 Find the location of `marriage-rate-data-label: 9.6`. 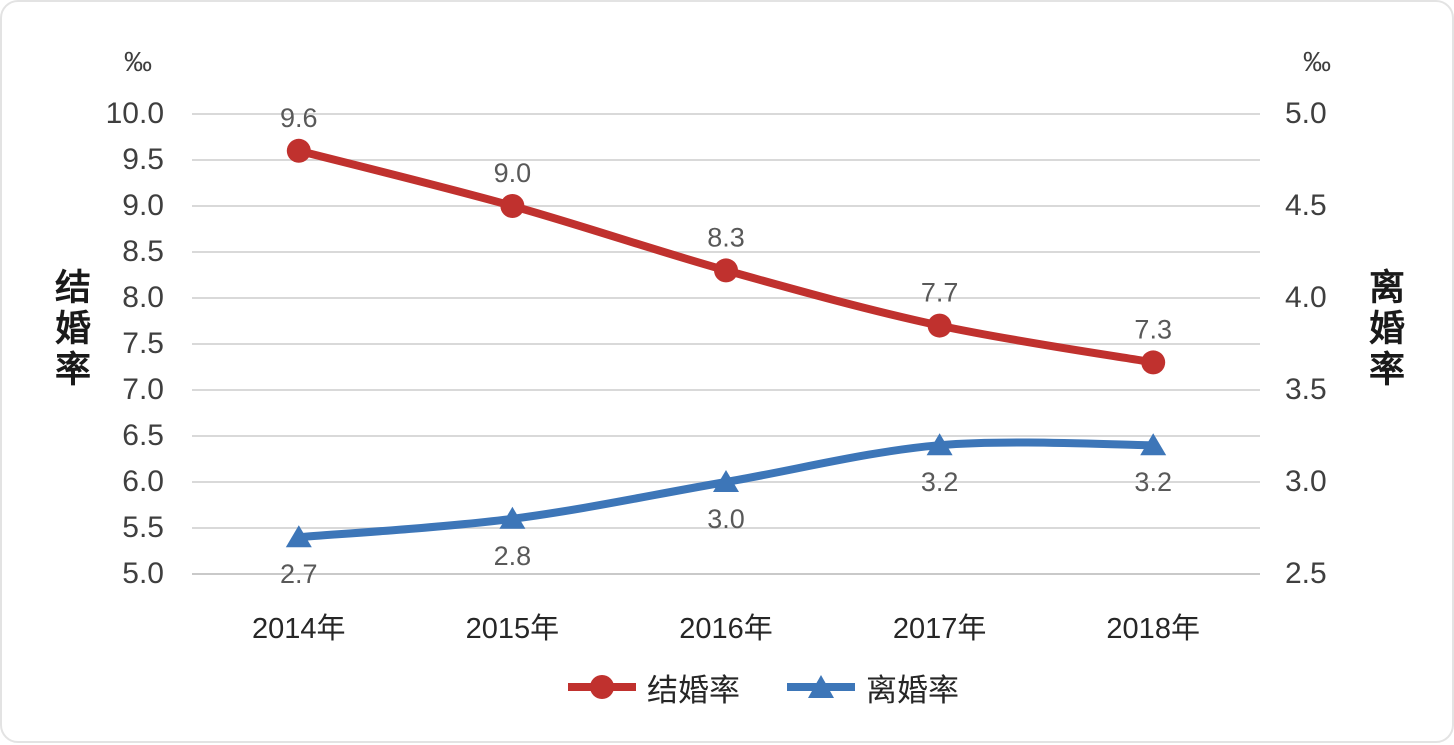

marriage-rate-data-label: 9.6 is located at coordinates (299, 118).